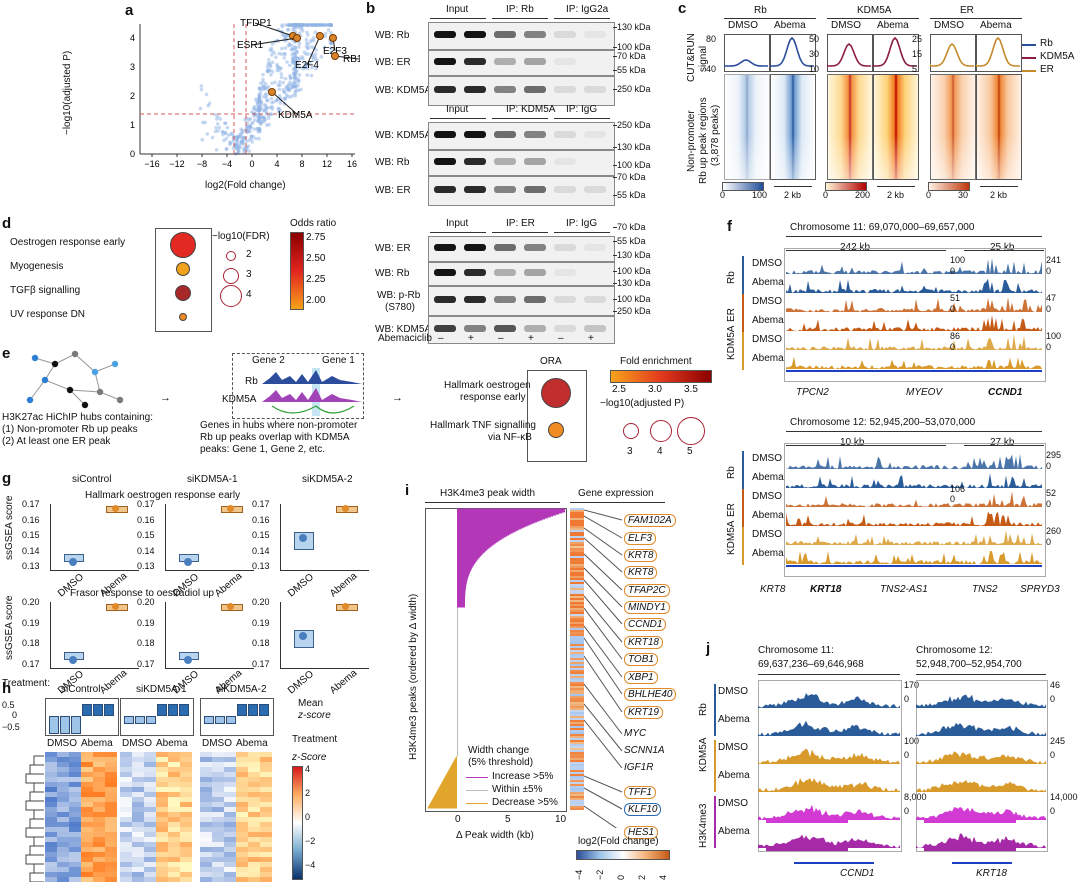  What do you see at coordinates (691, 389) in the screenshot?
I see `fe-value: 3.5` at bounding box center [691, 389].